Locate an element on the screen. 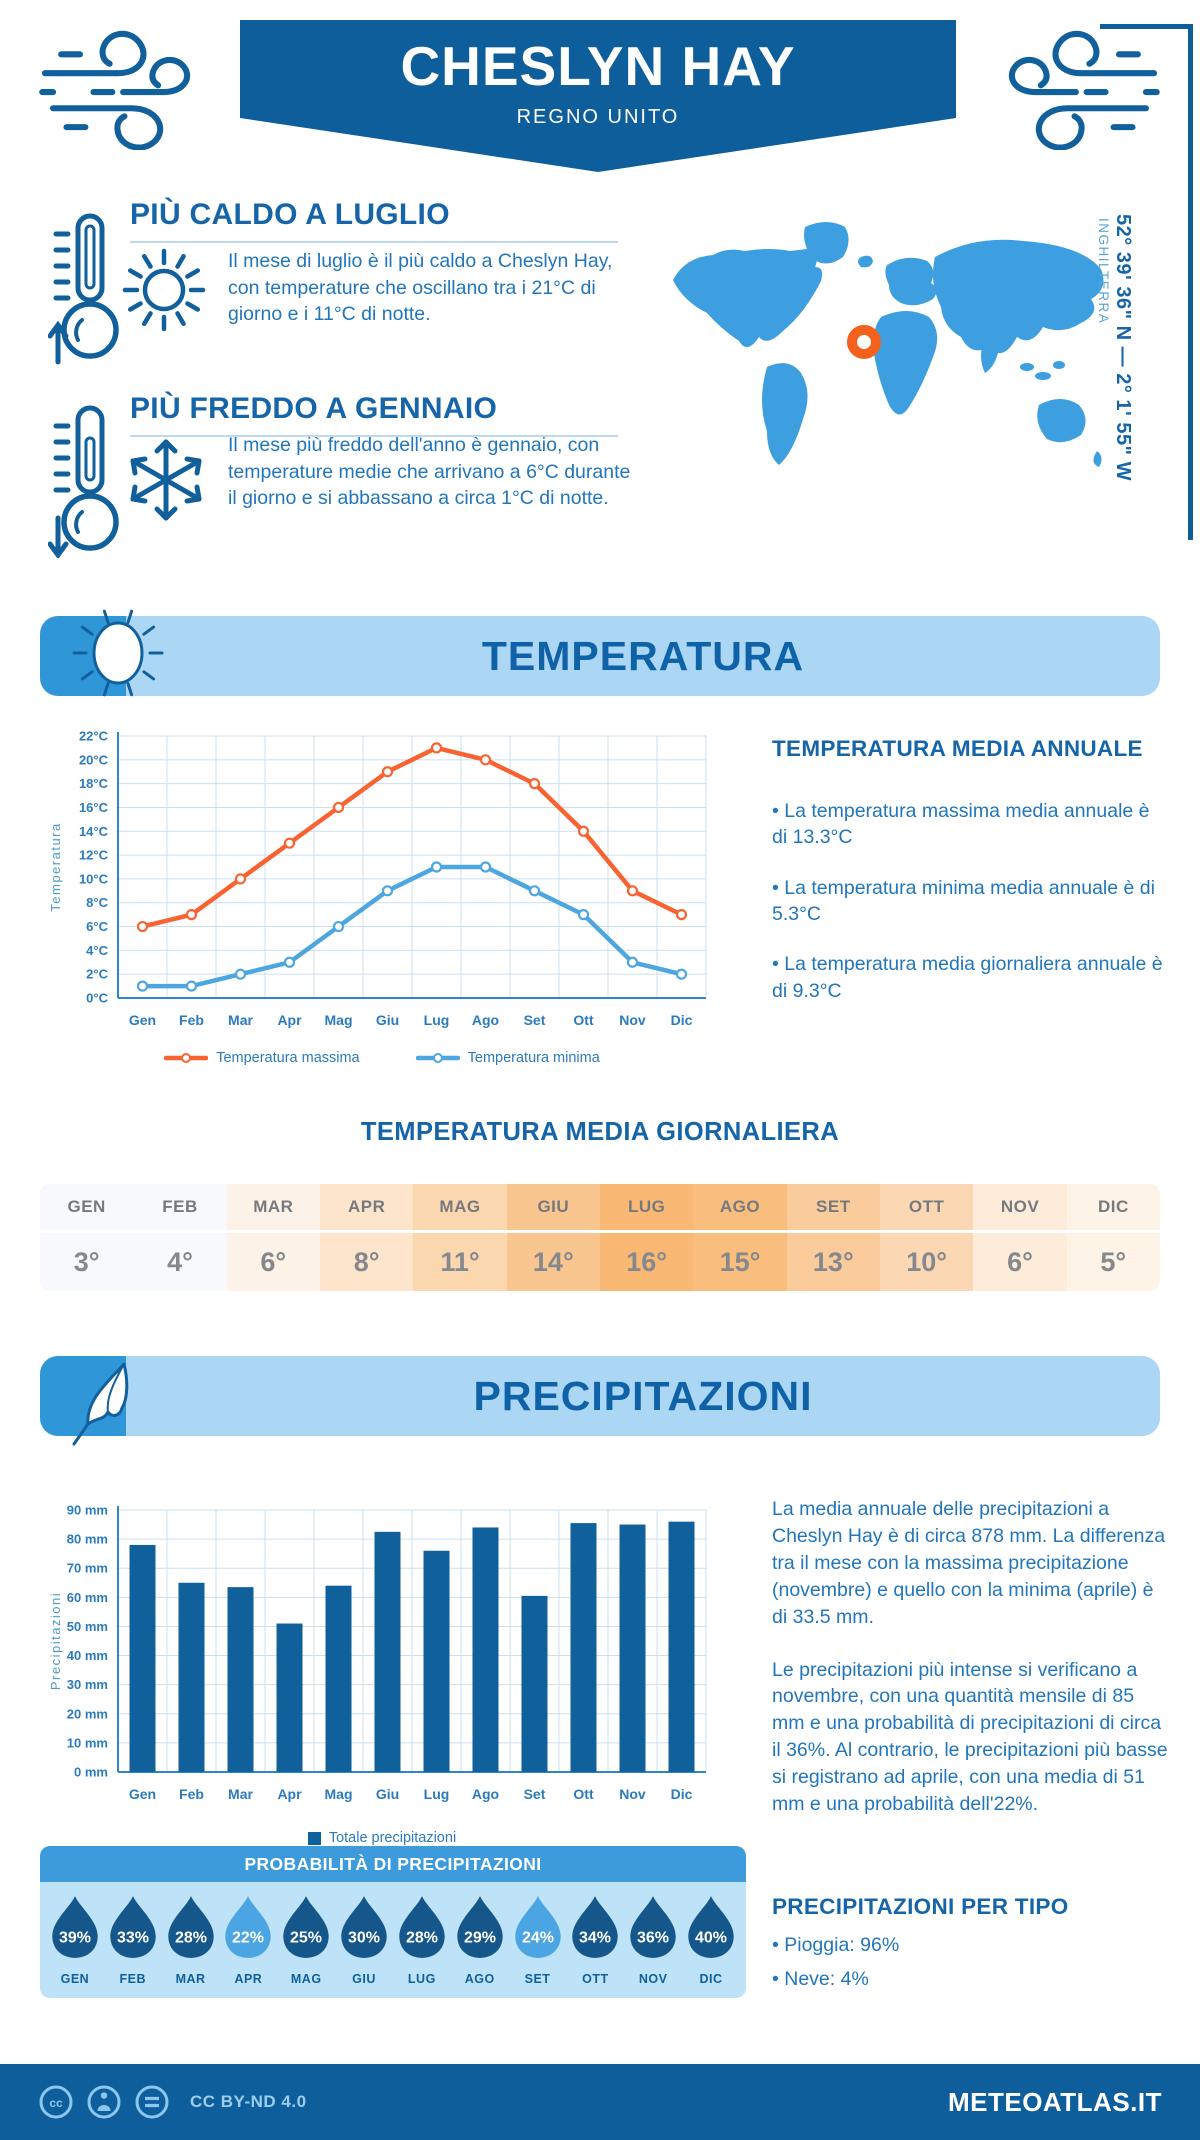 This screenshot has width=1200, height=2140. drop-month-label: NOV is located at coordinates (653, 1979).